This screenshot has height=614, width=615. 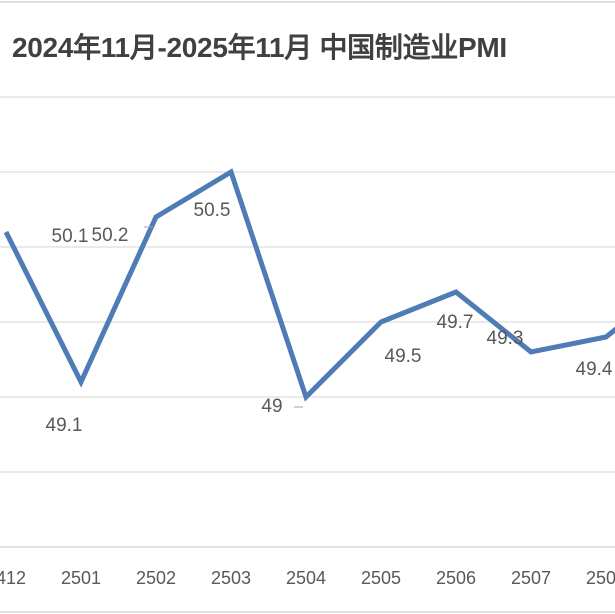 I want to click on data-label: 50.1, so click(x=70, y=236).